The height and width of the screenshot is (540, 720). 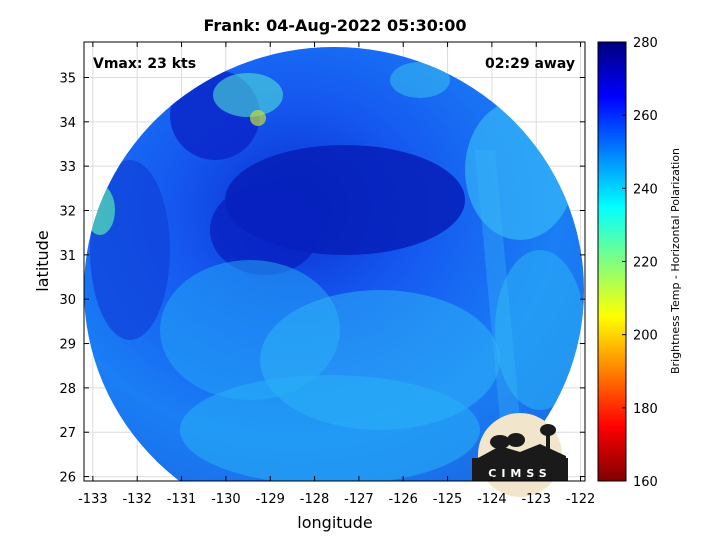 I want to click on y-tick-label: 31, so click(x=67, y=256).